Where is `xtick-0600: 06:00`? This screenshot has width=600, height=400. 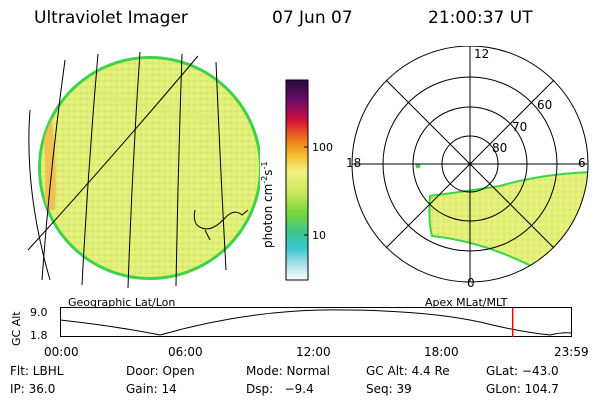
xtick-0600: 06:00 is located at coordinates (185, 352).